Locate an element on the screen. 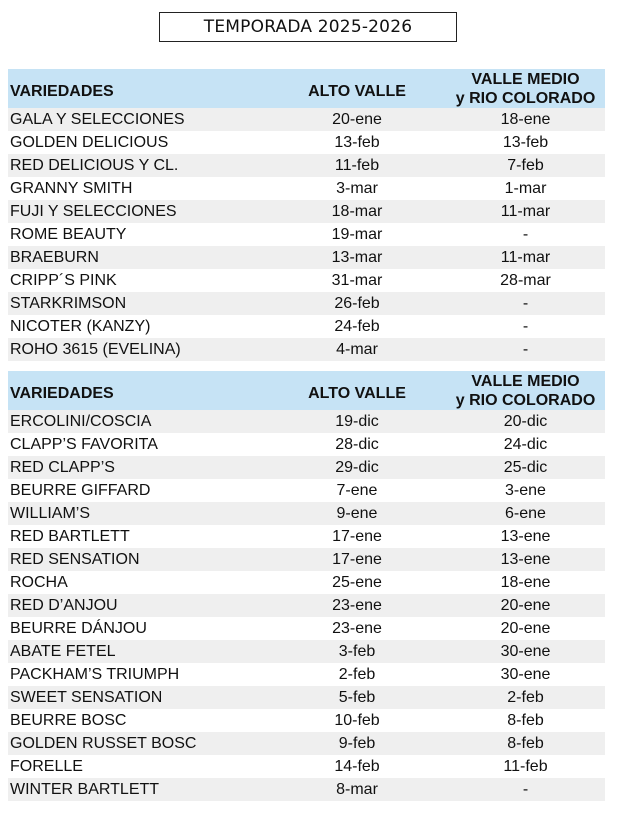  table-row: BRAEBURN 13-mar 11-mar is located at coordinates (306, 257).